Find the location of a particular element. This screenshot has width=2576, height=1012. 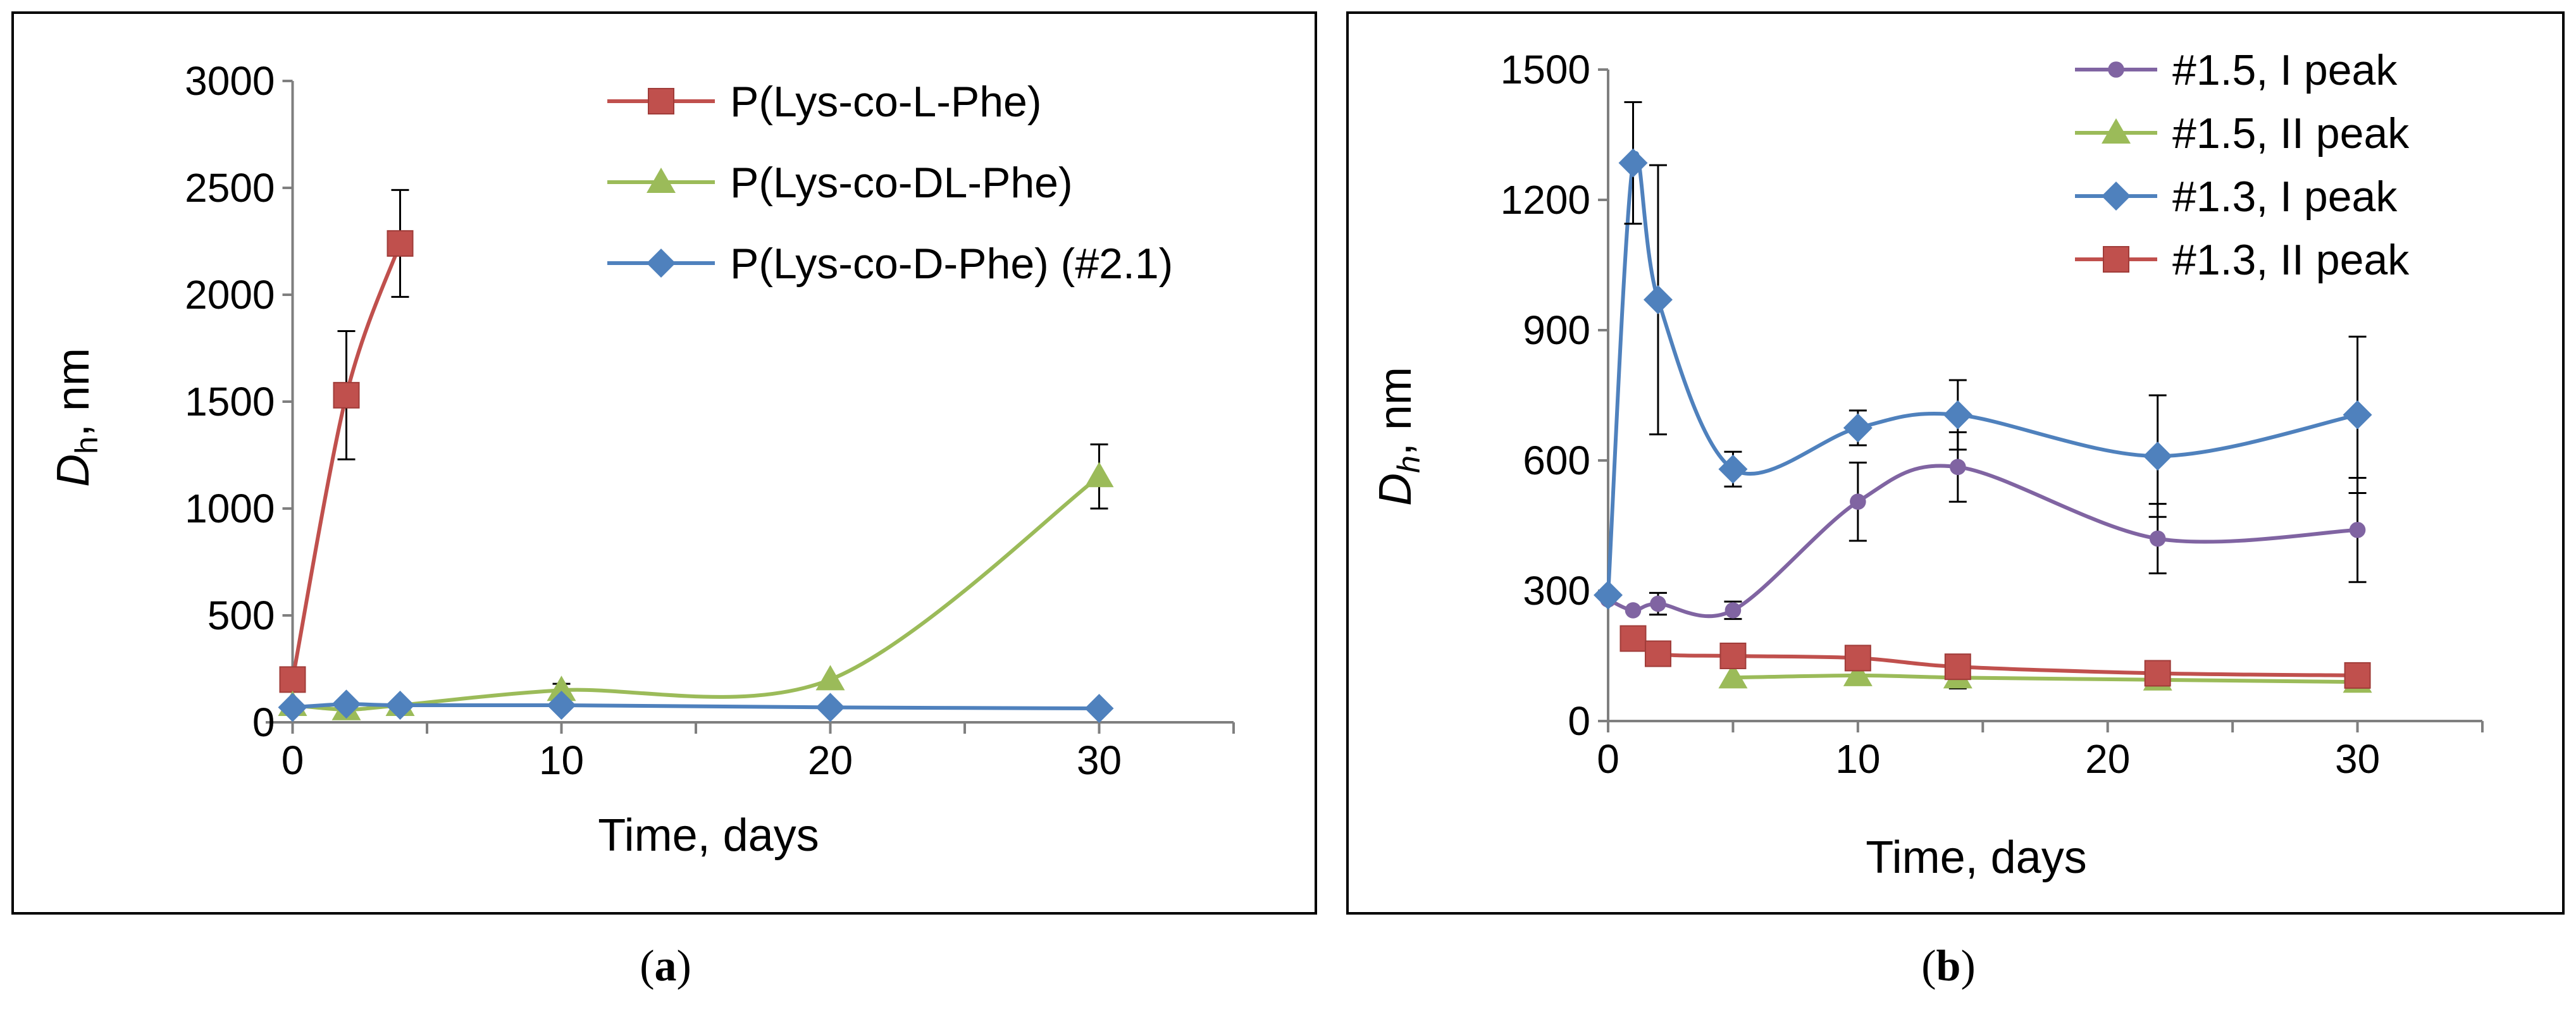

panel-a-y-tick-label: 1500 is located at coordinates (230, 401).